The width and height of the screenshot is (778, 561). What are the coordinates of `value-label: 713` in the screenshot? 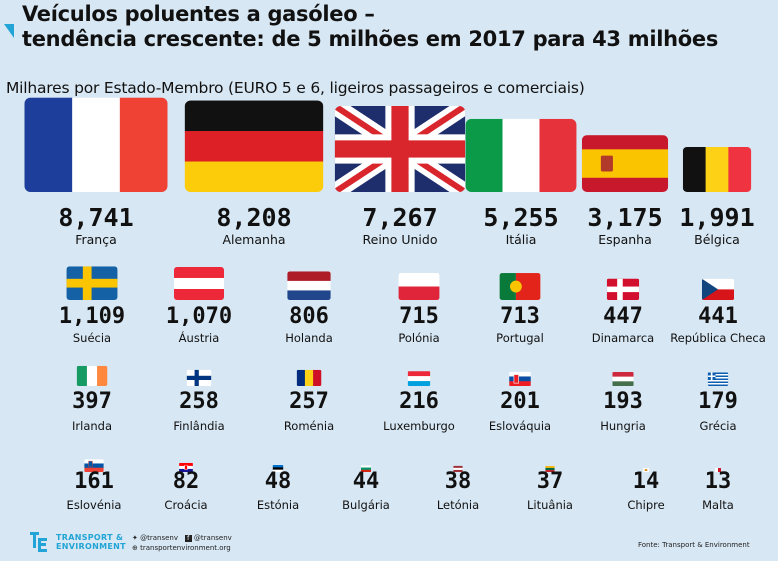 It's located at (520, 316).